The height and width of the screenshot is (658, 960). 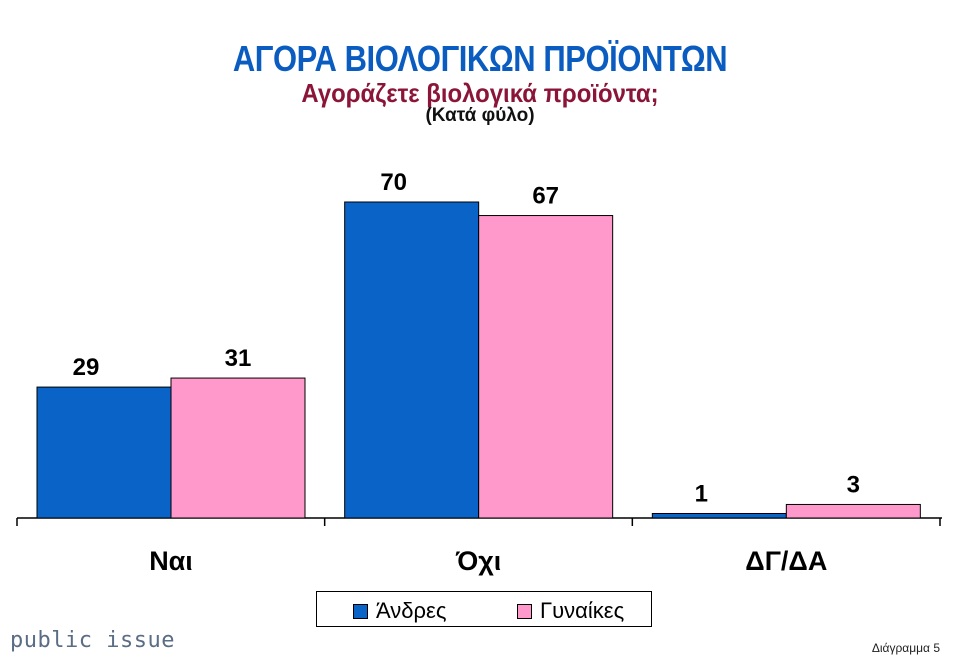 I want to click on data-label: 29, so click(x=86, y=367).